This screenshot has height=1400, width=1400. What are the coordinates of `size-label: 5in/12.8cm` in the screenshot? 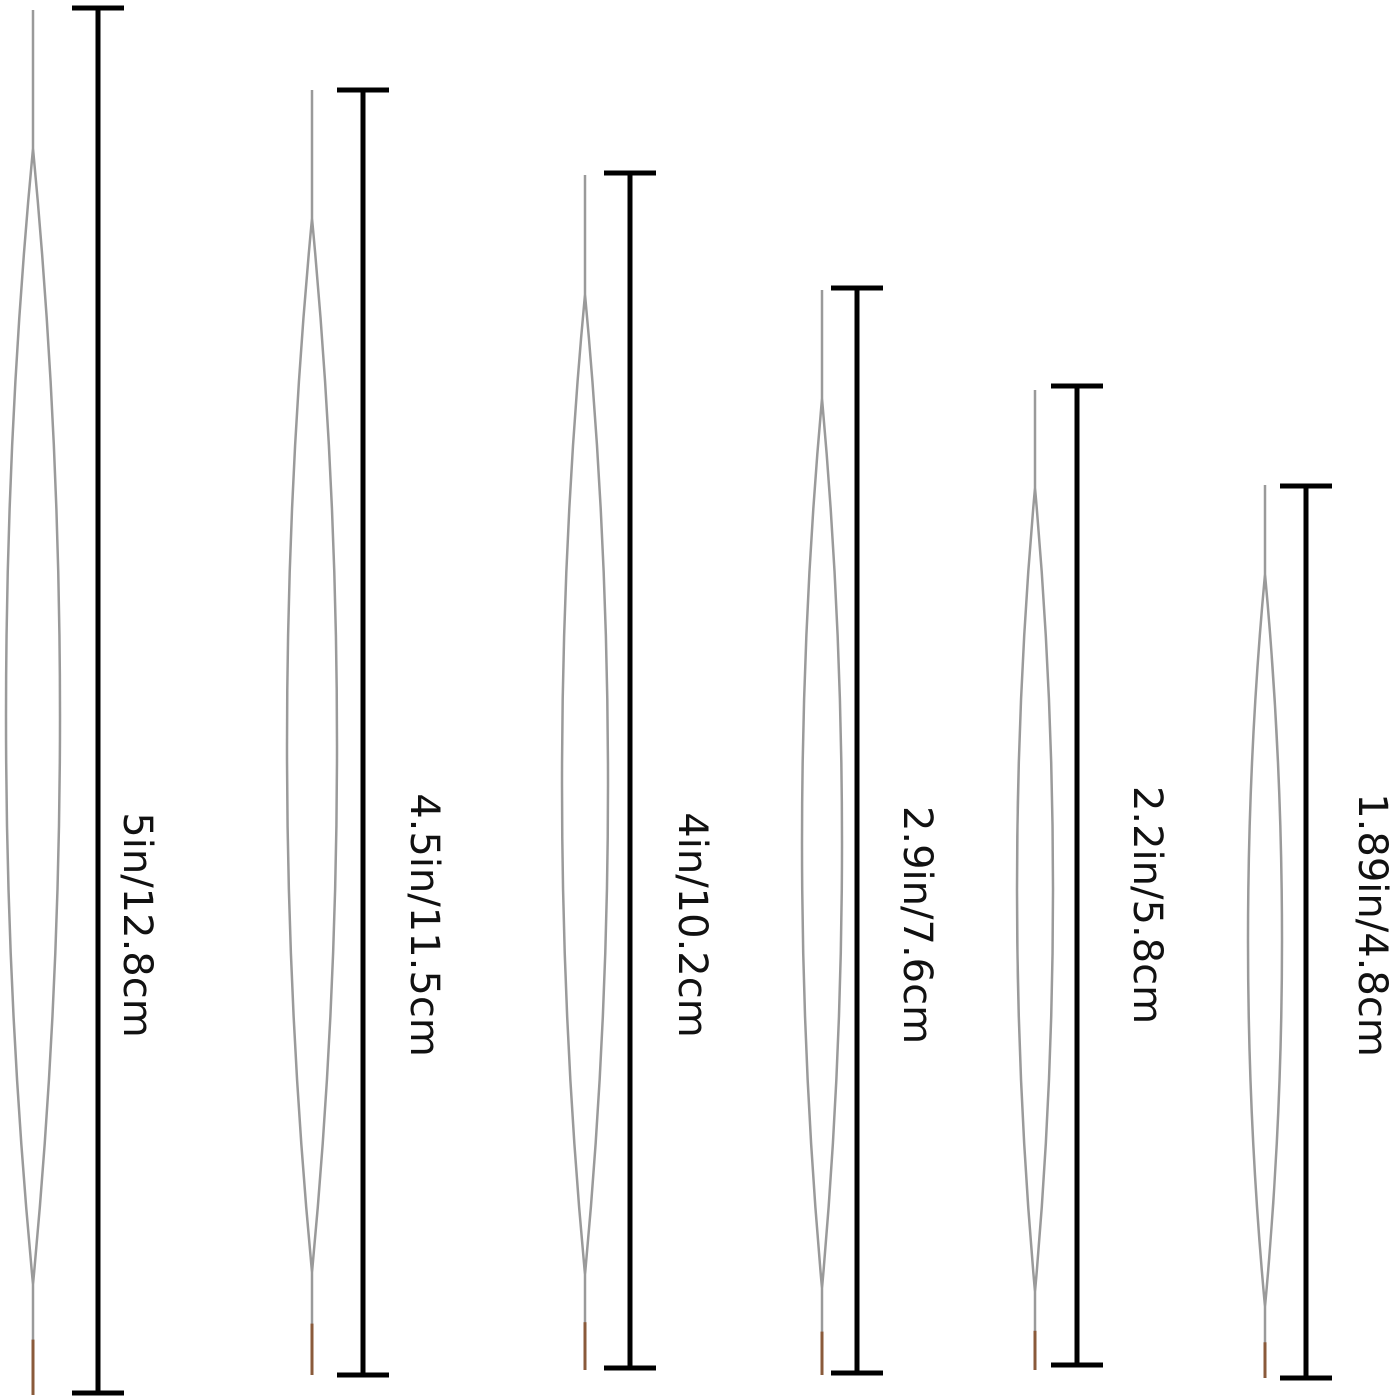 It's located at (137, 924).